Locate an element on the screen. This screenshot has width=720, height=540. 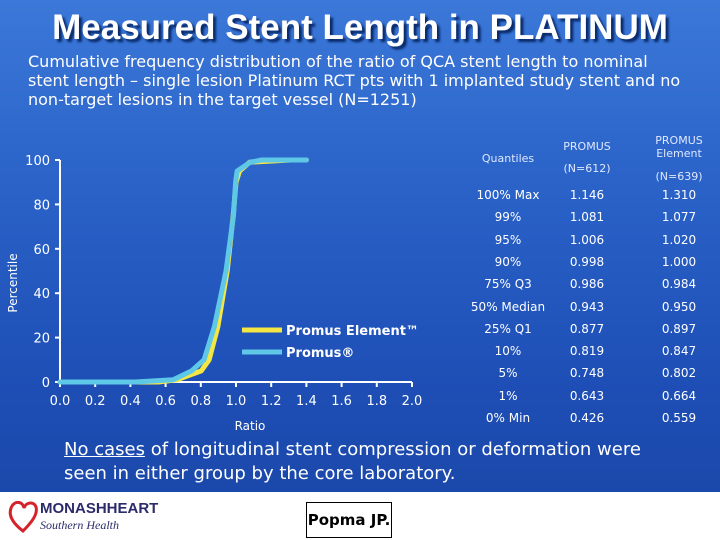
header-promus-element-n: (N=639) is located at coordinates (679, 176).